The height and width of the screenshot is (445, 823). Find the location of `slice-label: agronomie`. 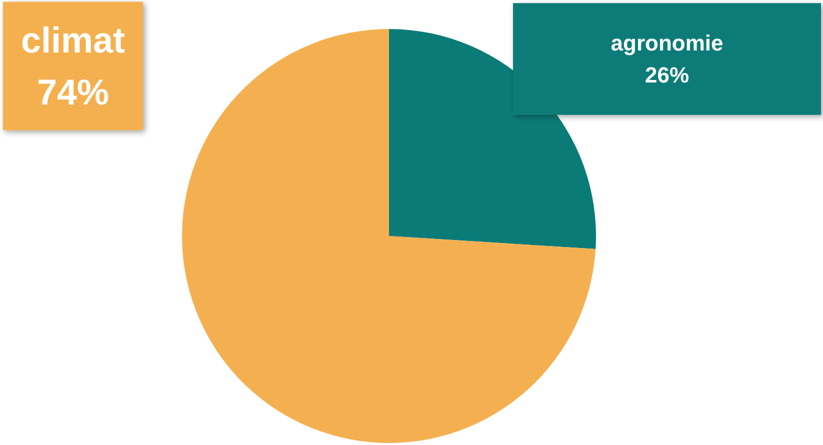

slice-label: agronomie is located at coordinates (667, 43).